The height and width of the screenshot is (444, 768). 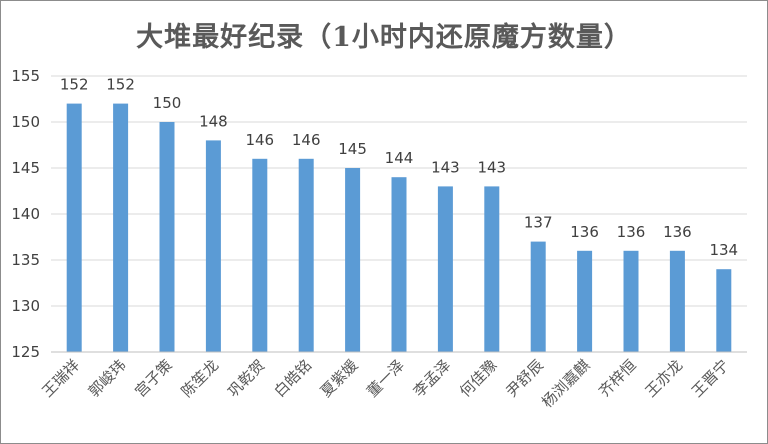 I want to click on chart-title: 大堆最好纪录（1小时内还原魔方数量）, so click(x=384, y=37).